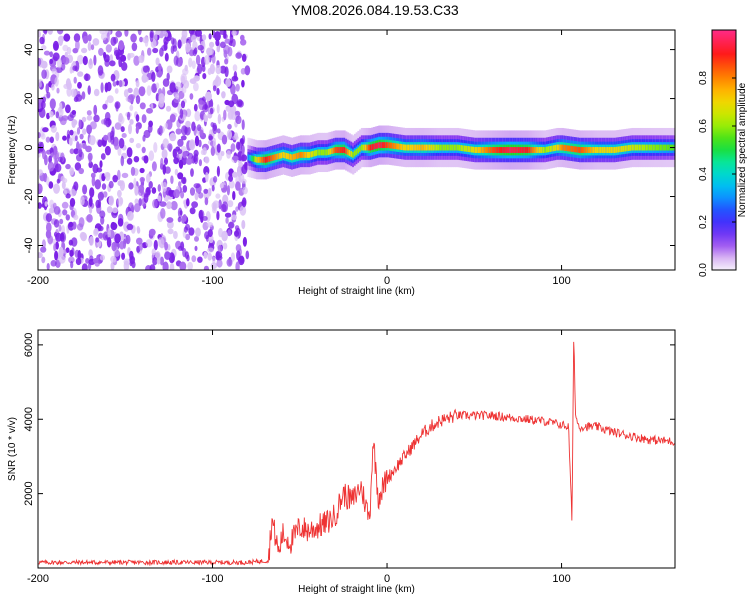  What do you see at coordinates (356, 589) in the screenshot?
I see `snr-x-axis-label: Height of straight line (km)` at bounding box center [356, 589].